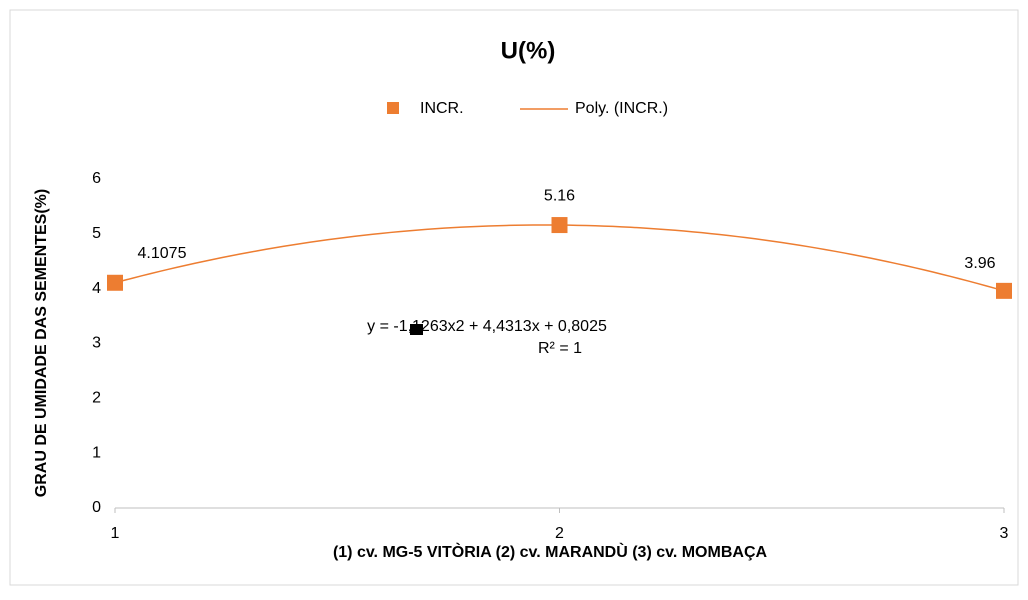  Describe the element at coordinates (96, 233) in the screenshot. I see `y-tick-label: 5` at that location.